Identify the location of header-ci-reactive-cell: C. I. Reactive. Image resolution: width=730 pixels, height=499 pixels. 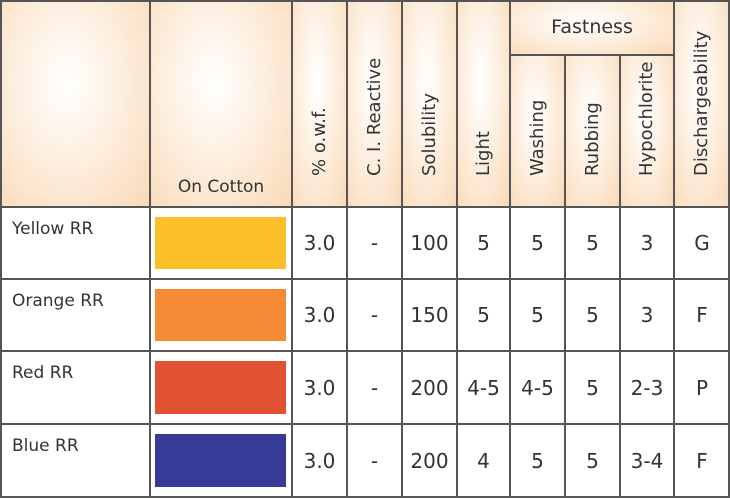
(374, 103).